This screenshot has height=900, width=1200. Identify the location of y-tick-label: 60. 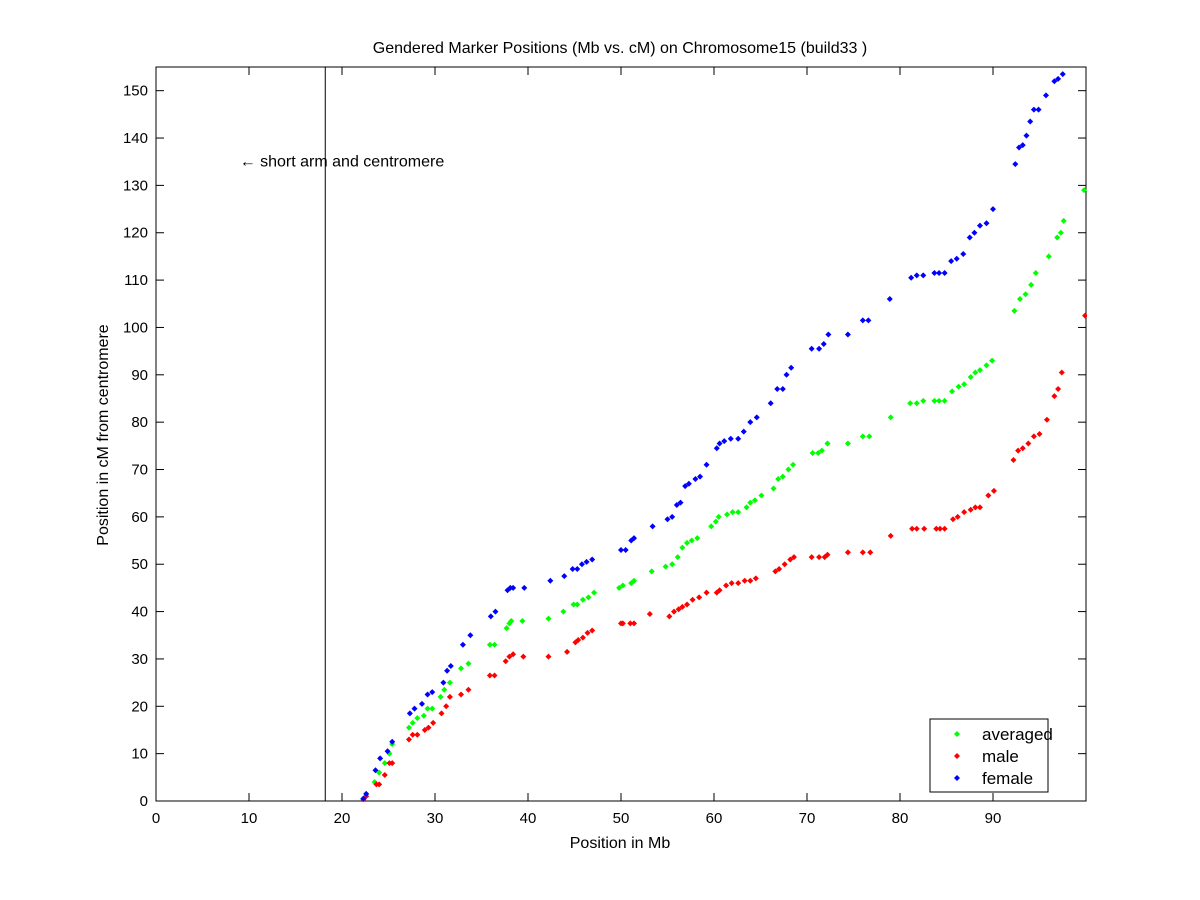
(139, 517).